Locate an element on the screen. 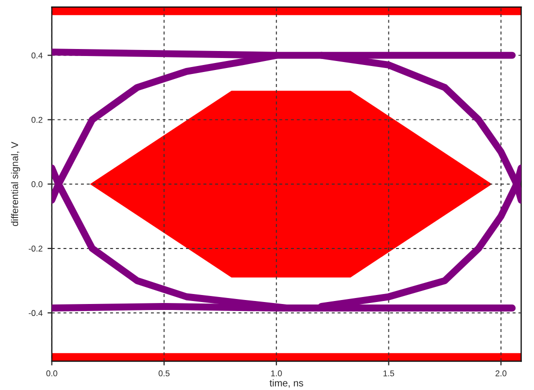 The height and width of the screenshot is (390, 534). x-tick-label: 0.0 is located at coordinates (52, 373).